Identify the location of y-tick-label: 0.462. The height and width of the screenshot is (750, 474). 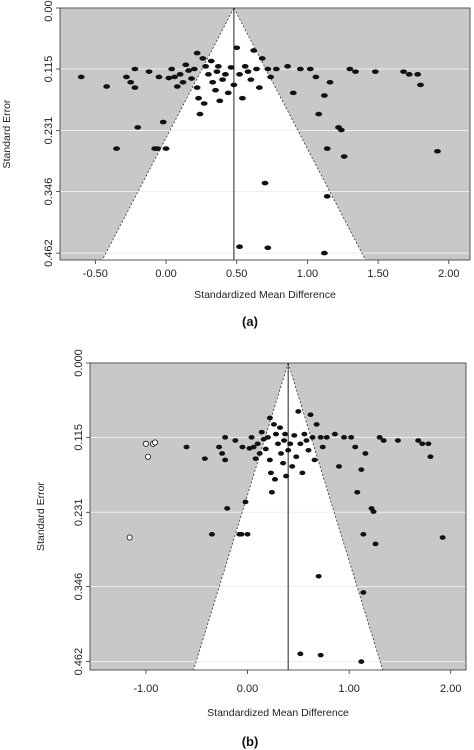
(79, 662).